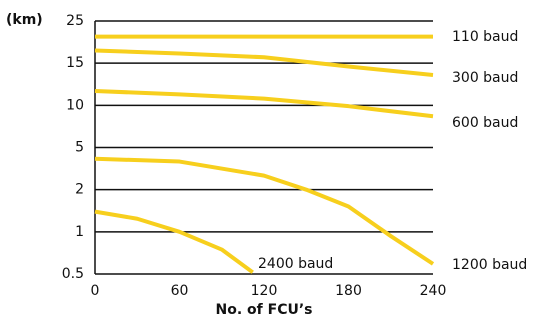 The width and height of the screenshot is (552, 320). What do you see at coordinates (75, 63) in the screenshot?
I see `y-tick-label: 15` at bounding box center [75, 63].